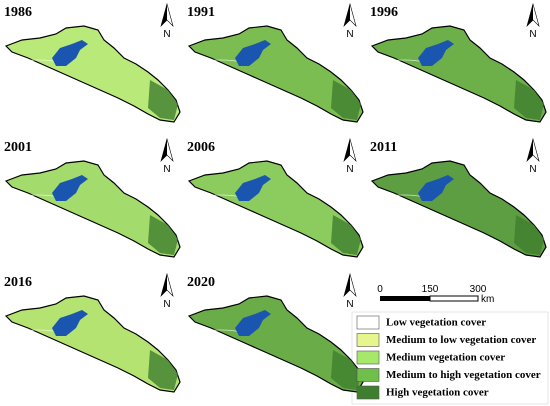  Describe the element at coordinates (463, 375) in the screenshot. I see `legend-label: Medium to high vegetation cover` at that location.